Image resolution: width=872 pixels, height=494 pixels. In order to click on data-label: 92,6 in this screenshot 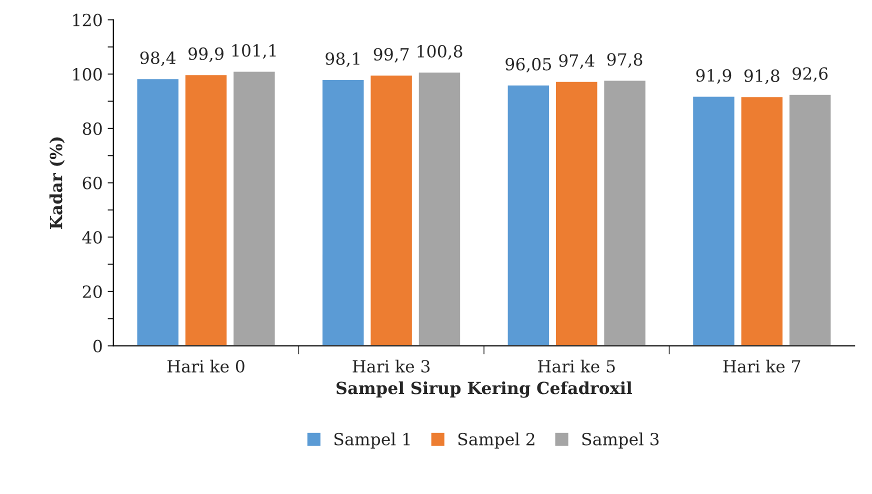, I will do `click(810, 74)`.